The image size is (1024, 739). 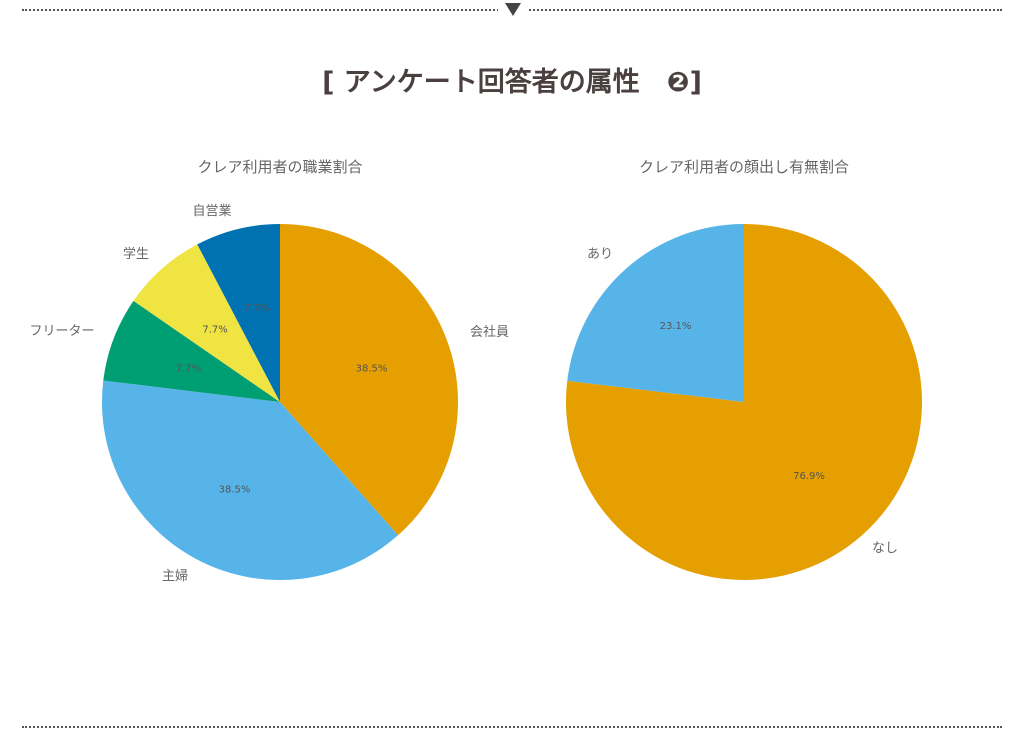 What do you see at coordinates (885, 548) in the screenshot?
I see `slice-category-label: なし` at bounding box center [885, 548].